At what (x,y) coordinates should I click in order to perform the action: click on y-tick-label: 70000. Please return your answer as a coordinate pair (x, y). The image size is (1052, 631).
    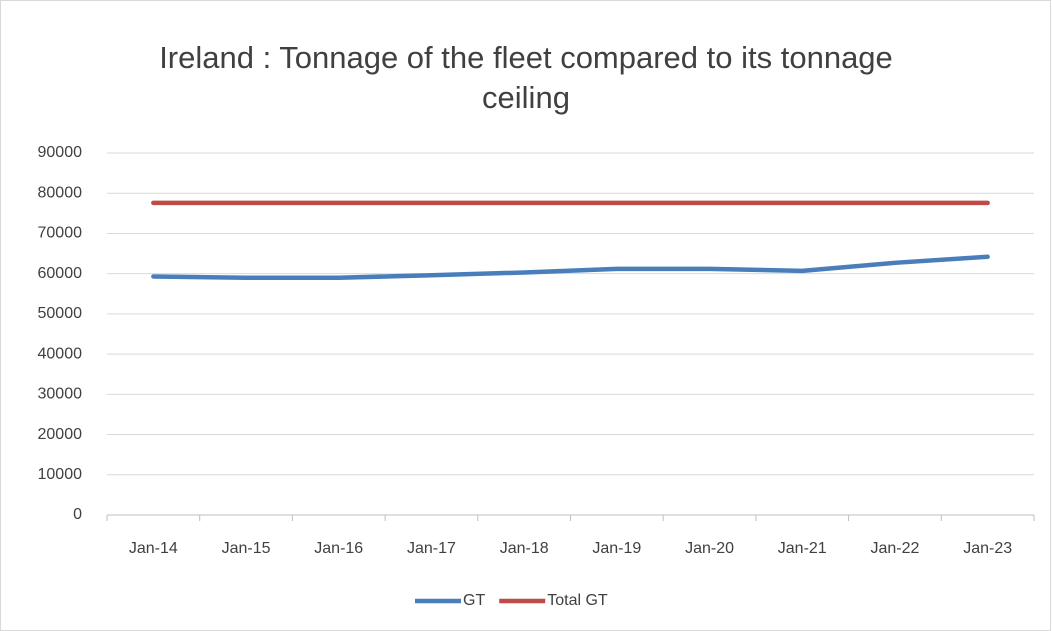
    Looking at the image, I should click on (60, 233).